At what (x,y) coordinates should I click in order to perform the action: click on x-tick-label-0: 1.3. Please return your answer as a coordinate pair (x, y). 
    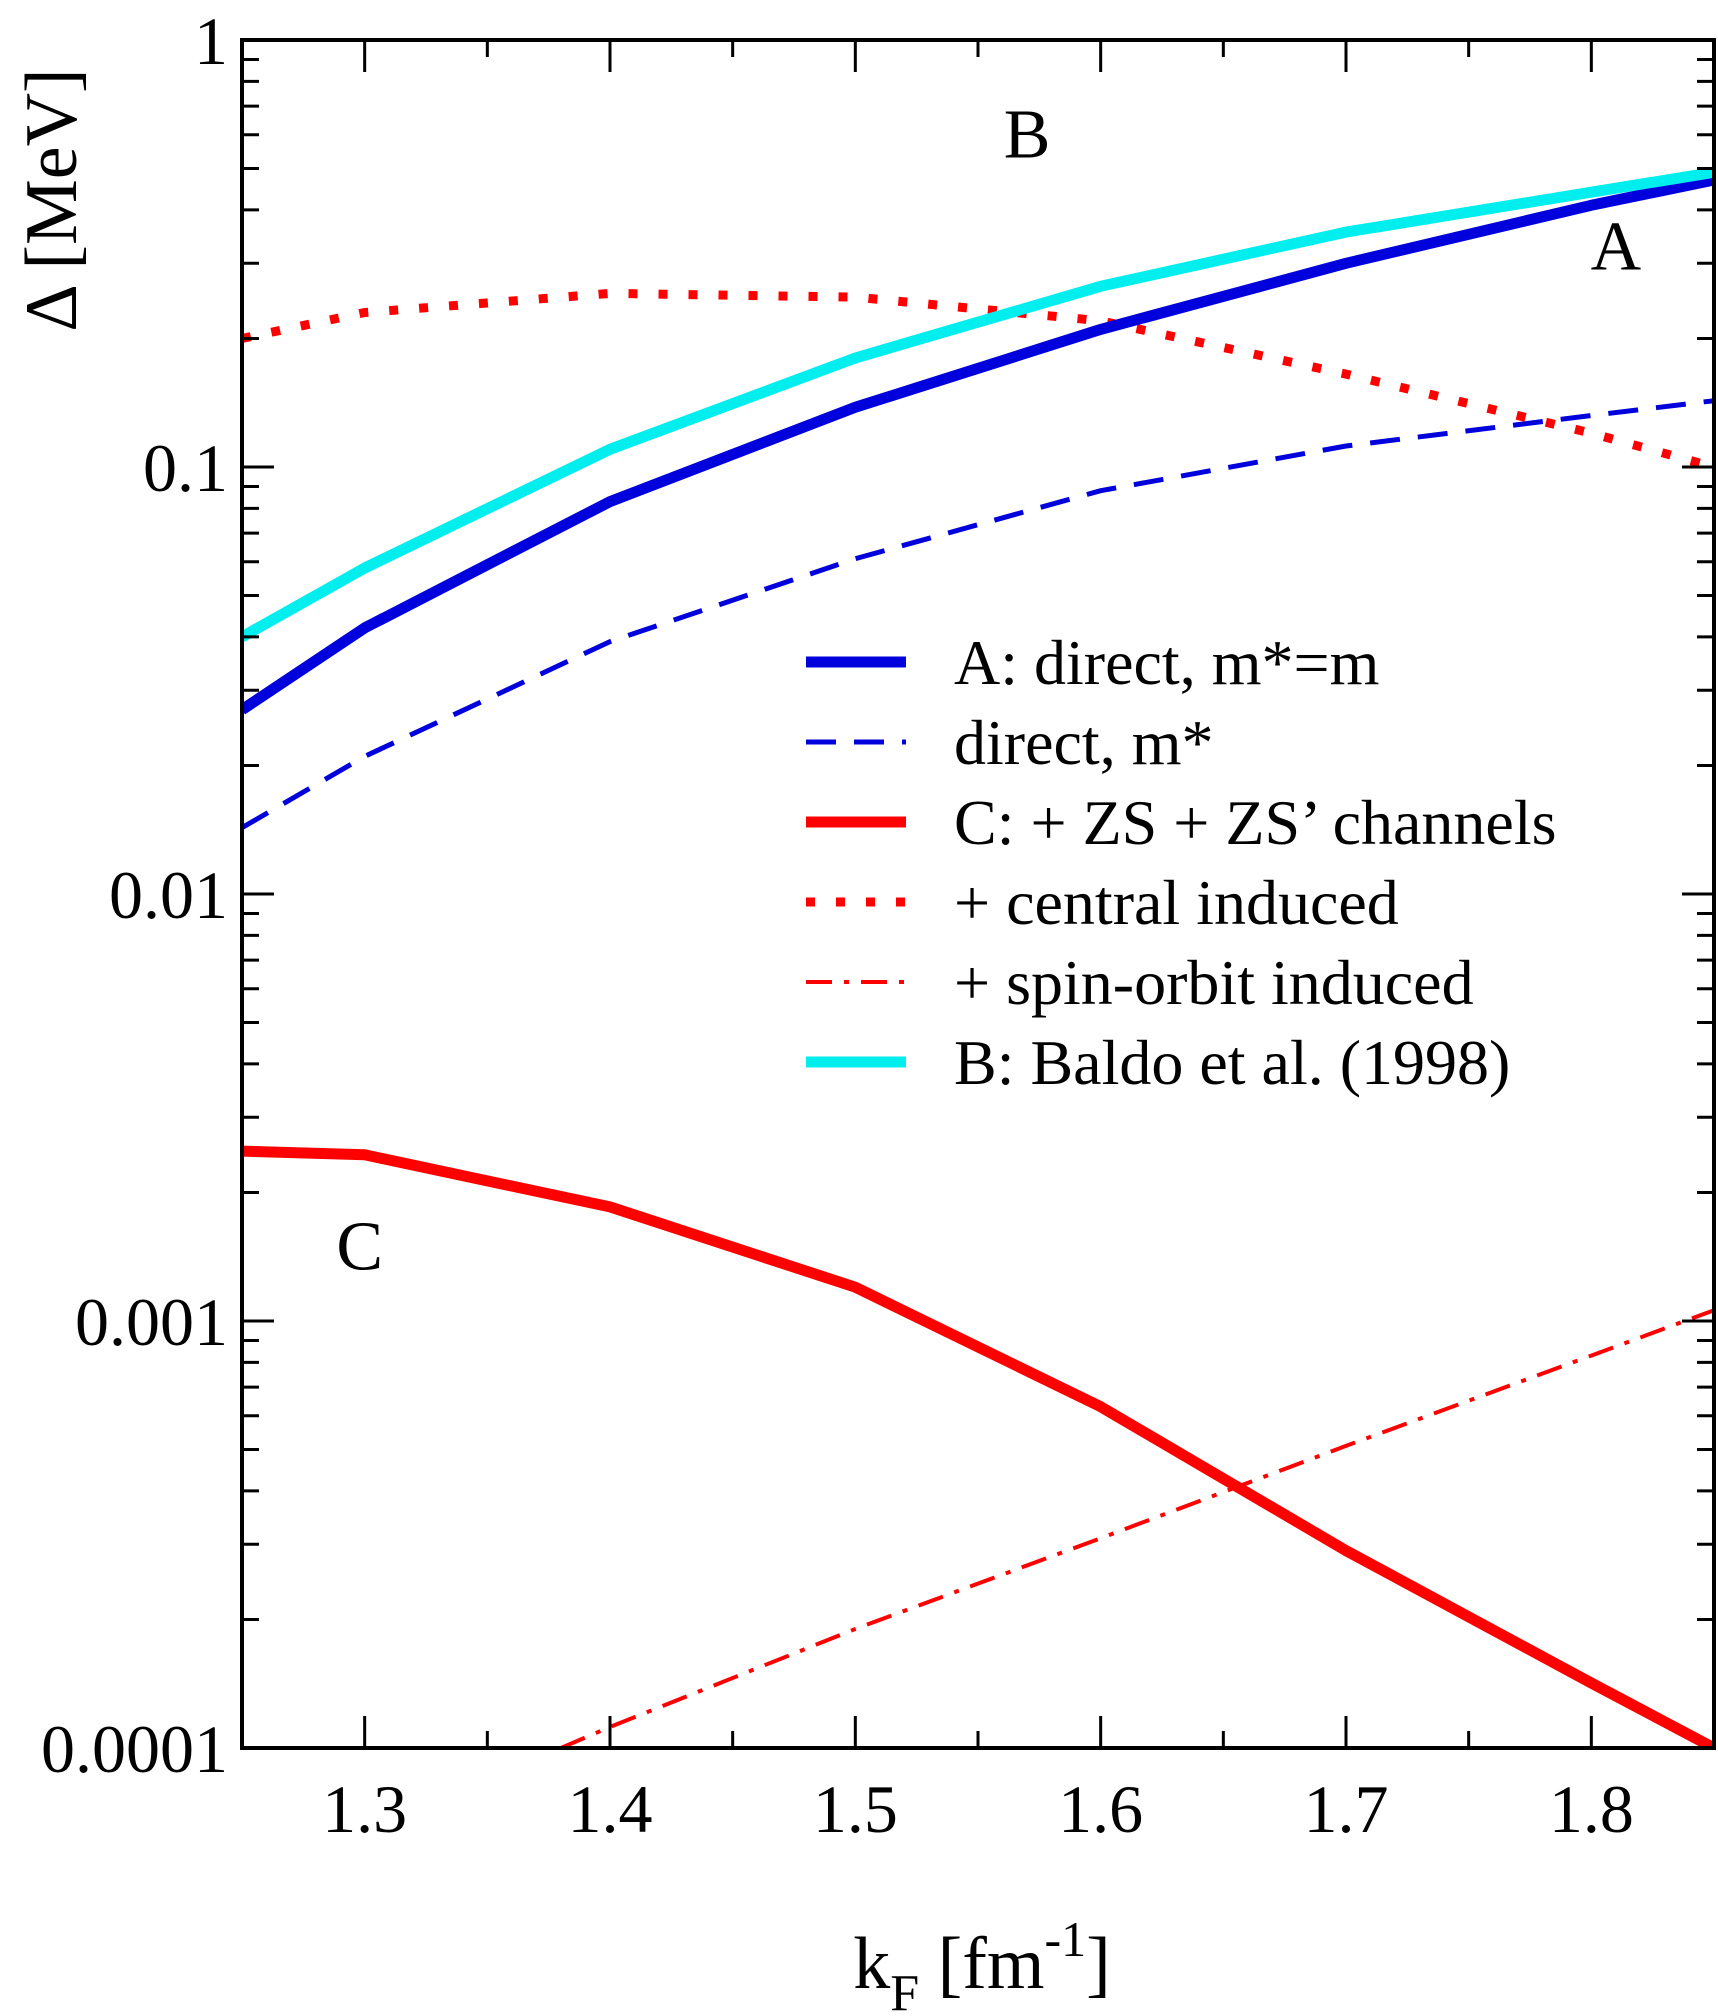
    Looking at the image, I should click on (364, 1809).